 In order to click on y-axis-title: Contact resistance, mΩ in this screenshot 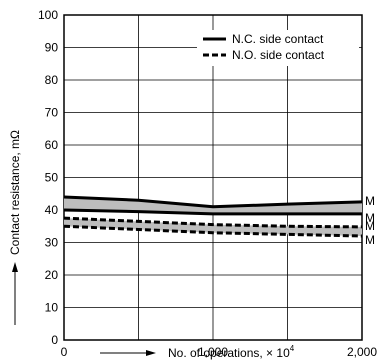, I will do `click(15, 192)`.